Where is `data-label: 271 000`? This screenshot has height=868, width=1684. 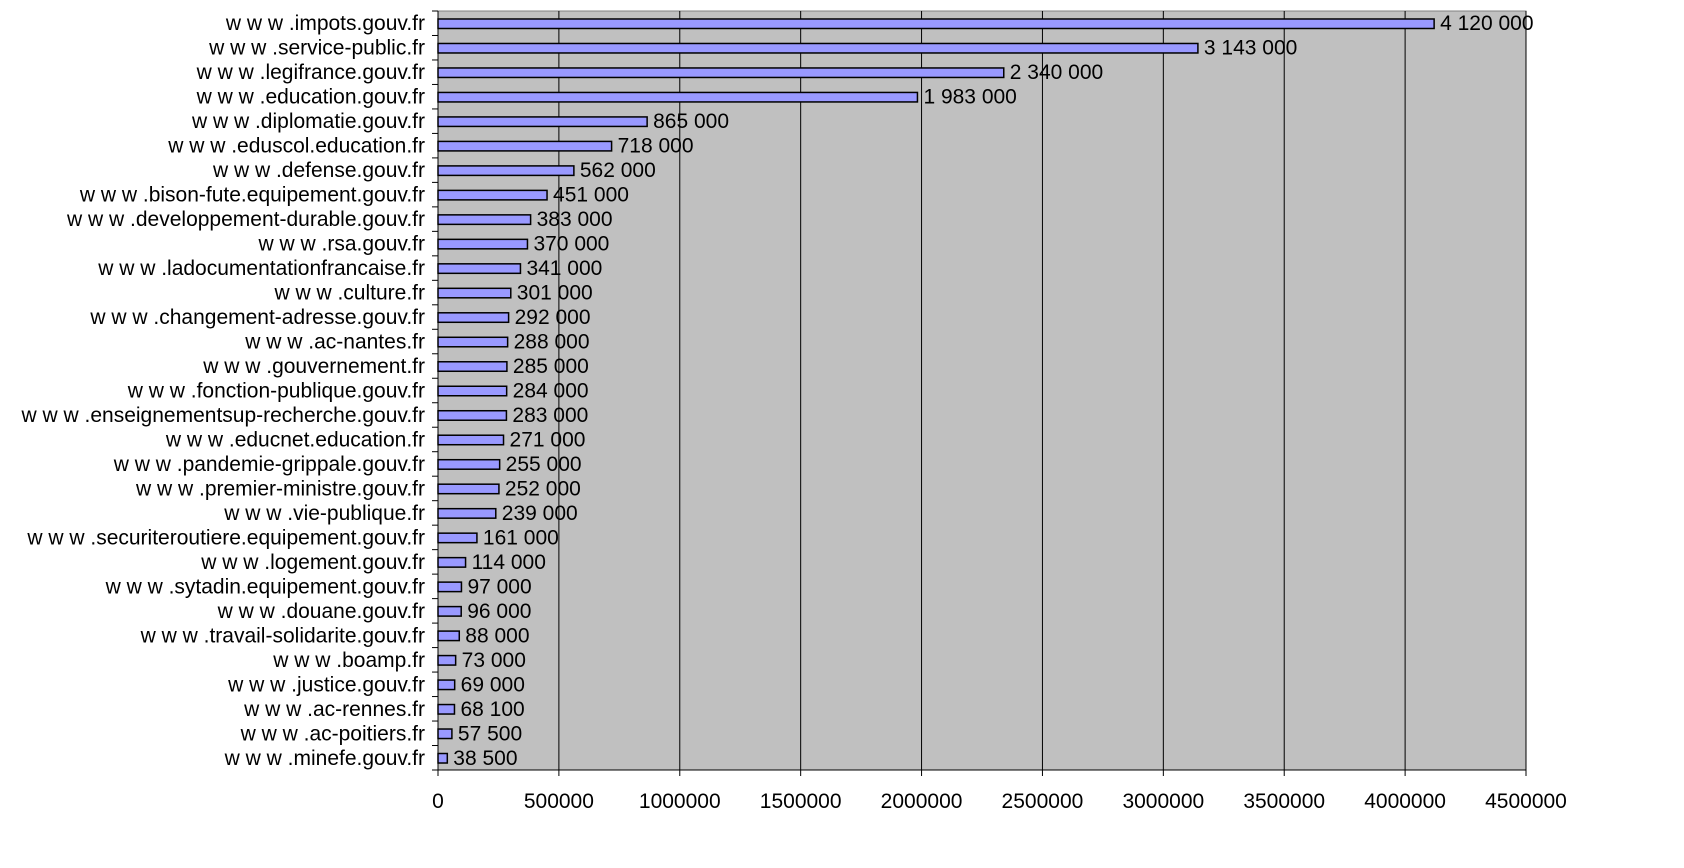 data-label: 271 000 is located at coordinates (548, 439).